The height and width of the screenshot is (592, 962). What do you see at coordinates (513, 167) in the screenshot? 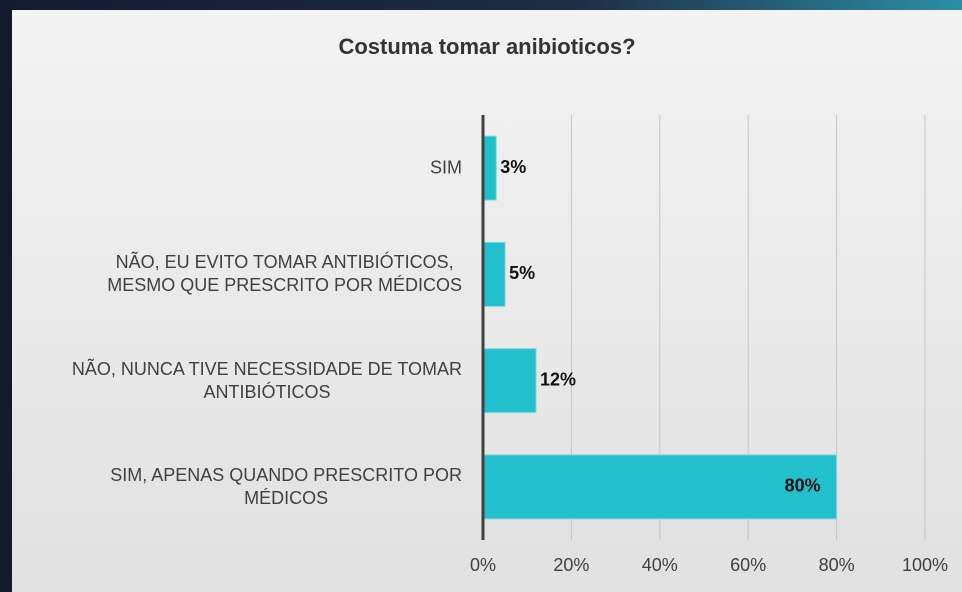
I see `data-label: 3%` at bounding box center [513, 167].